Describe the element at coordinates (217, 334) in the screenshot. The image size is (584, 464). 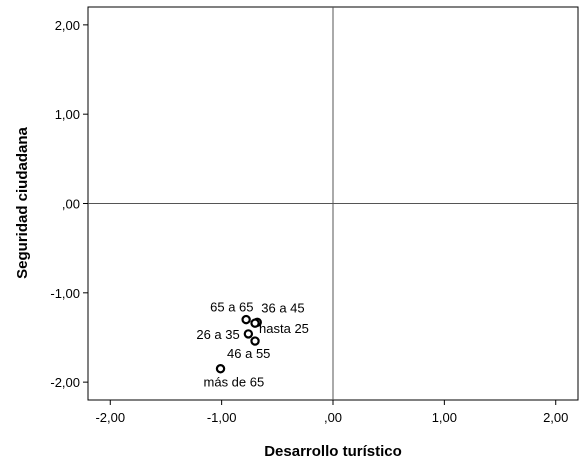
I see `data-point-label: 26 a 35` at that location.